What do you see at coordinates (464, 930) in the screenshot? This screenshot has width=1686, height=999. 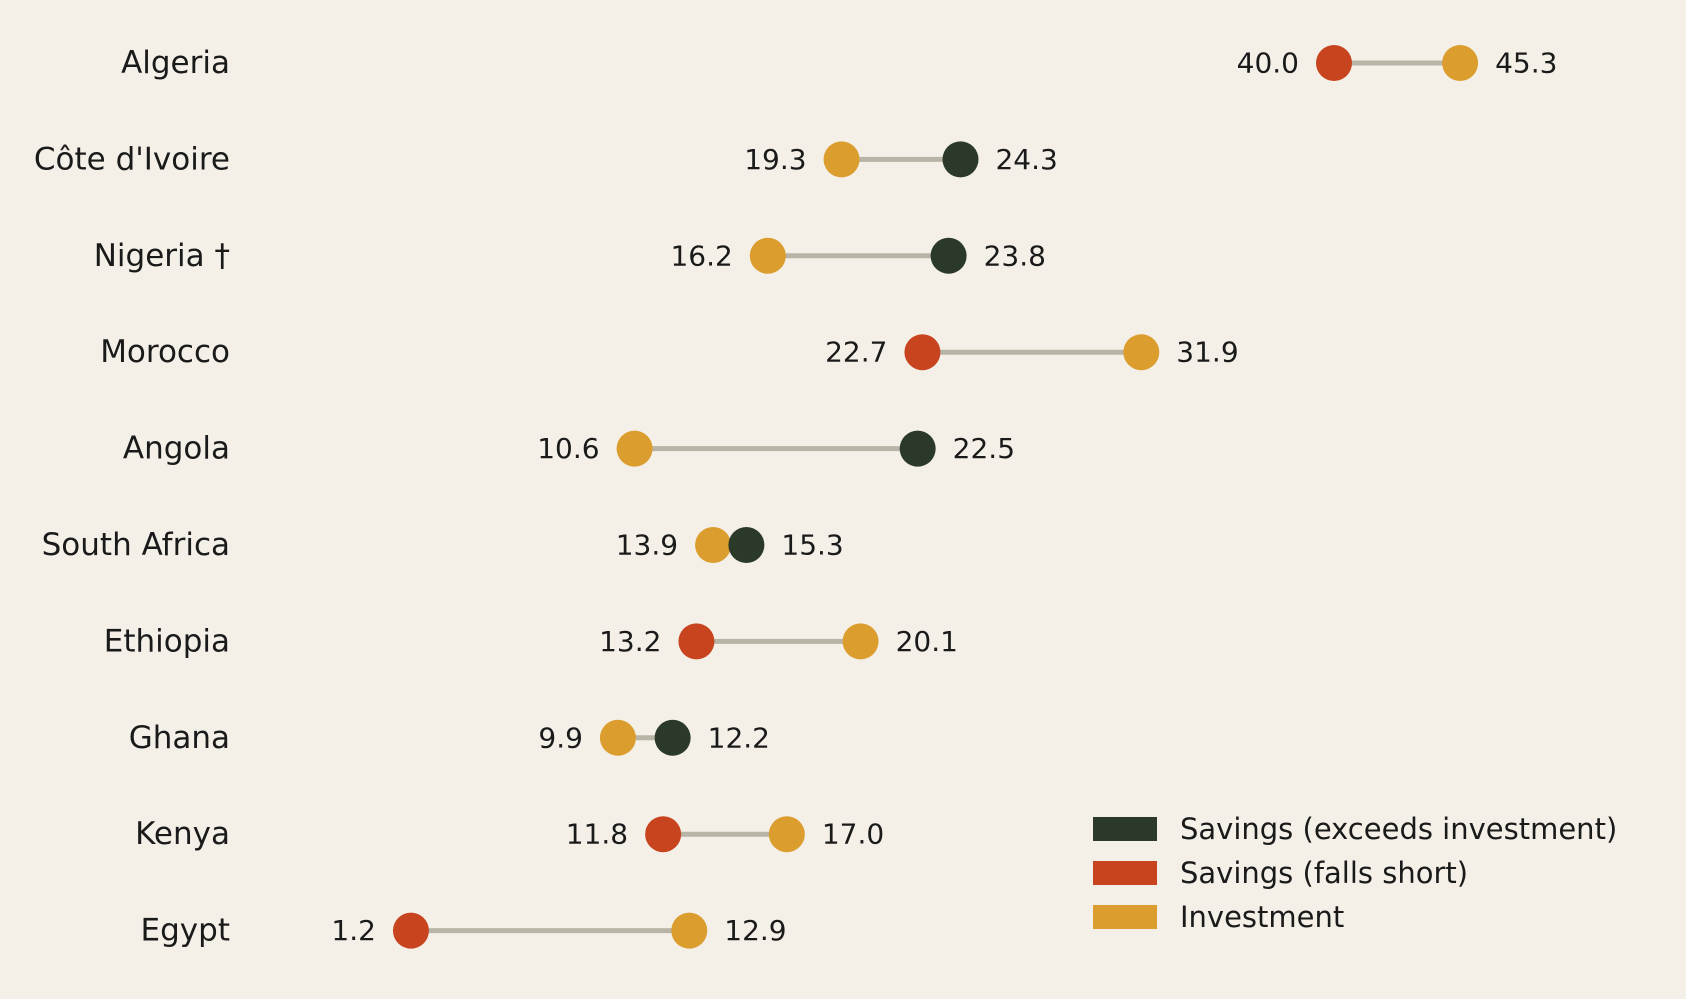 I see `chart-row: Egypt 1.2 12.9` at bounding box center [464, 930].